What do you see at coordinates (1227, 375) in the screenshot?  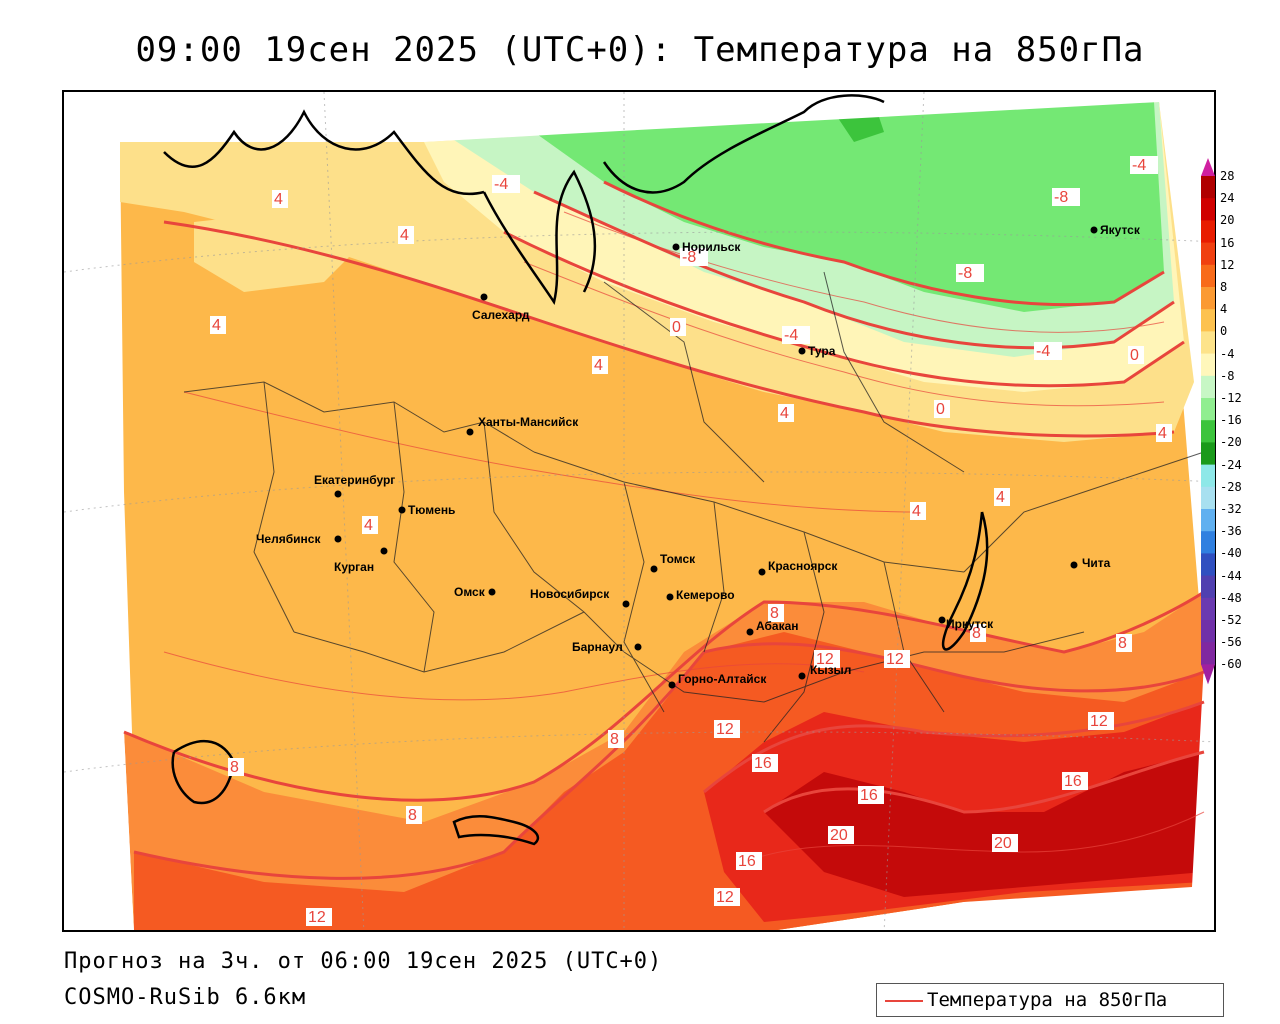 I see `colorbar-tick-label: -8` at bounding box center [1227, 375].